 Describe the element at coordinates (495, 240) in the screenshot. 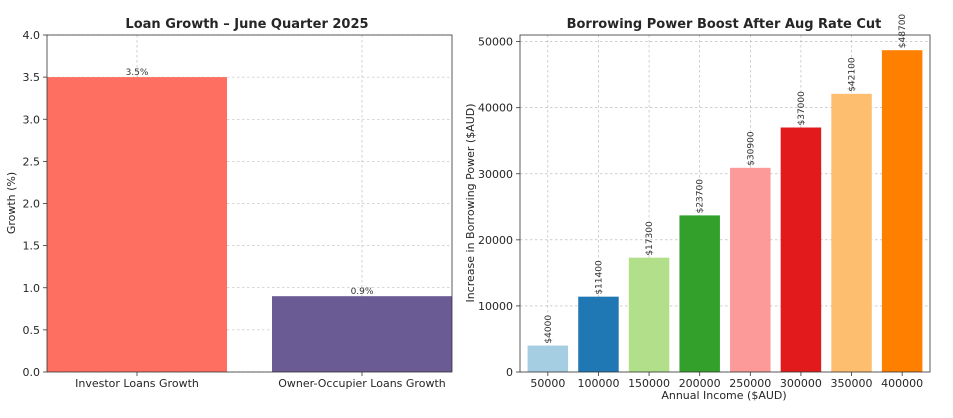

I see `y-tick-label: 20000` at that location.